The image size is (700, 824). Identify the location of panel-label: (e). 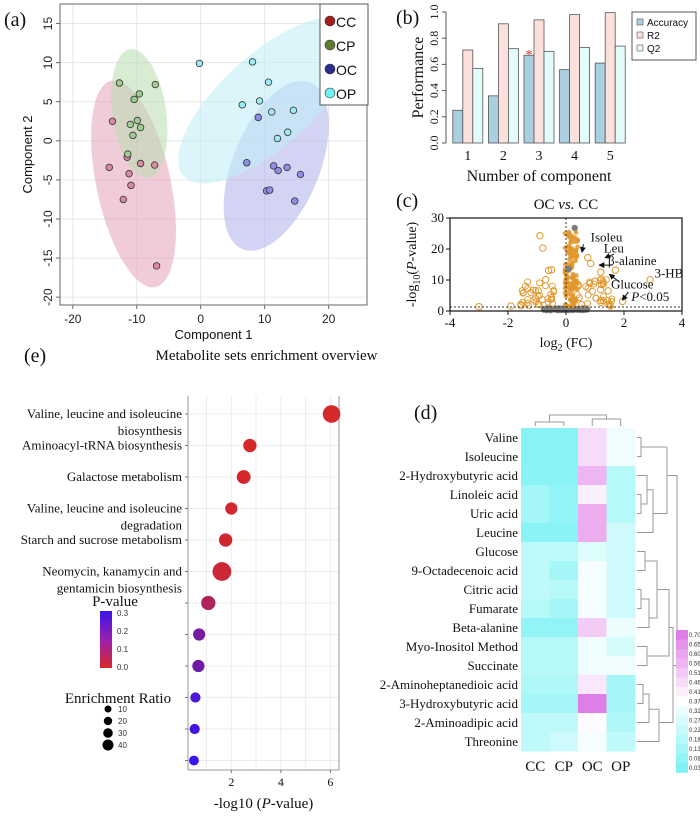
(35, 356).